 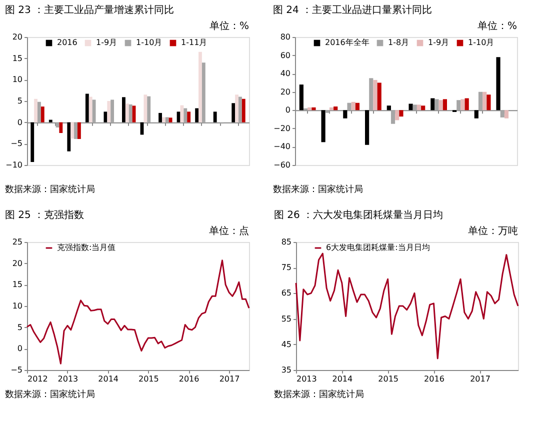 What do you see at coordinates (138, 312) in the screenshot?
I see `line-series` at bounding box center [138, 312].